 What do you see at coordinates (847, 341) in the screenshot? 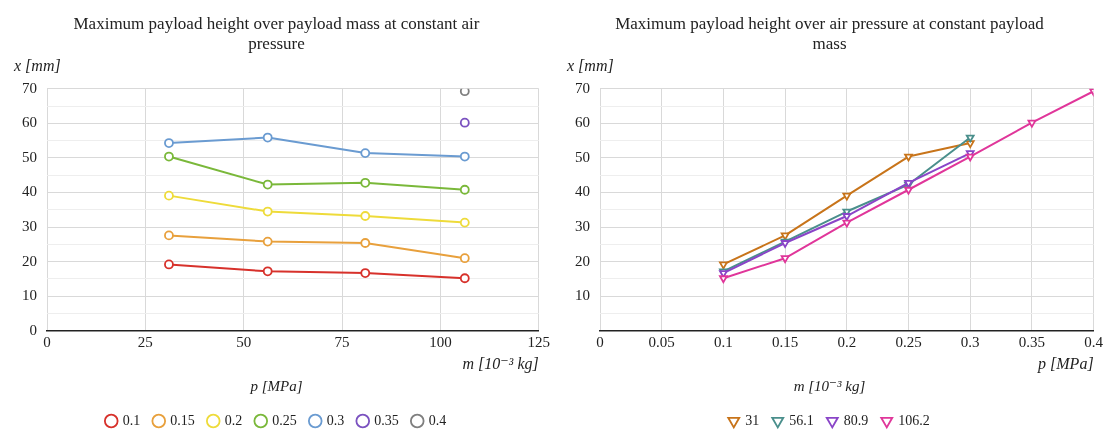
I see `x-tick-label: 0.2` at bounding box center [847, 341].